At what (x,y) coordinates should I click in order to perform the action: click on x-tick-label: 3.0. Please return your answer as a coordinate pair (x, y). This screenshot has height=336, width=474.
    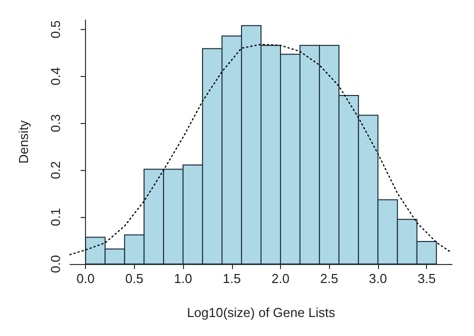
    Looking at the image, I should click on (377, 278).